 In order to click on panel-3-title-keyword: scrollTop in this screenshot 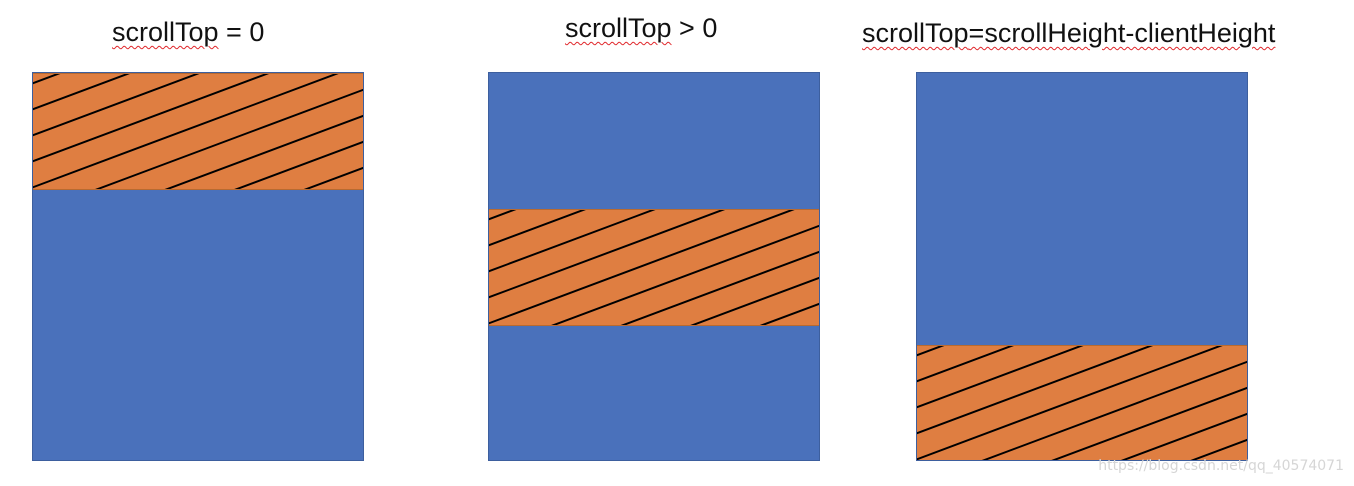, I will do `click(915, 33)`.